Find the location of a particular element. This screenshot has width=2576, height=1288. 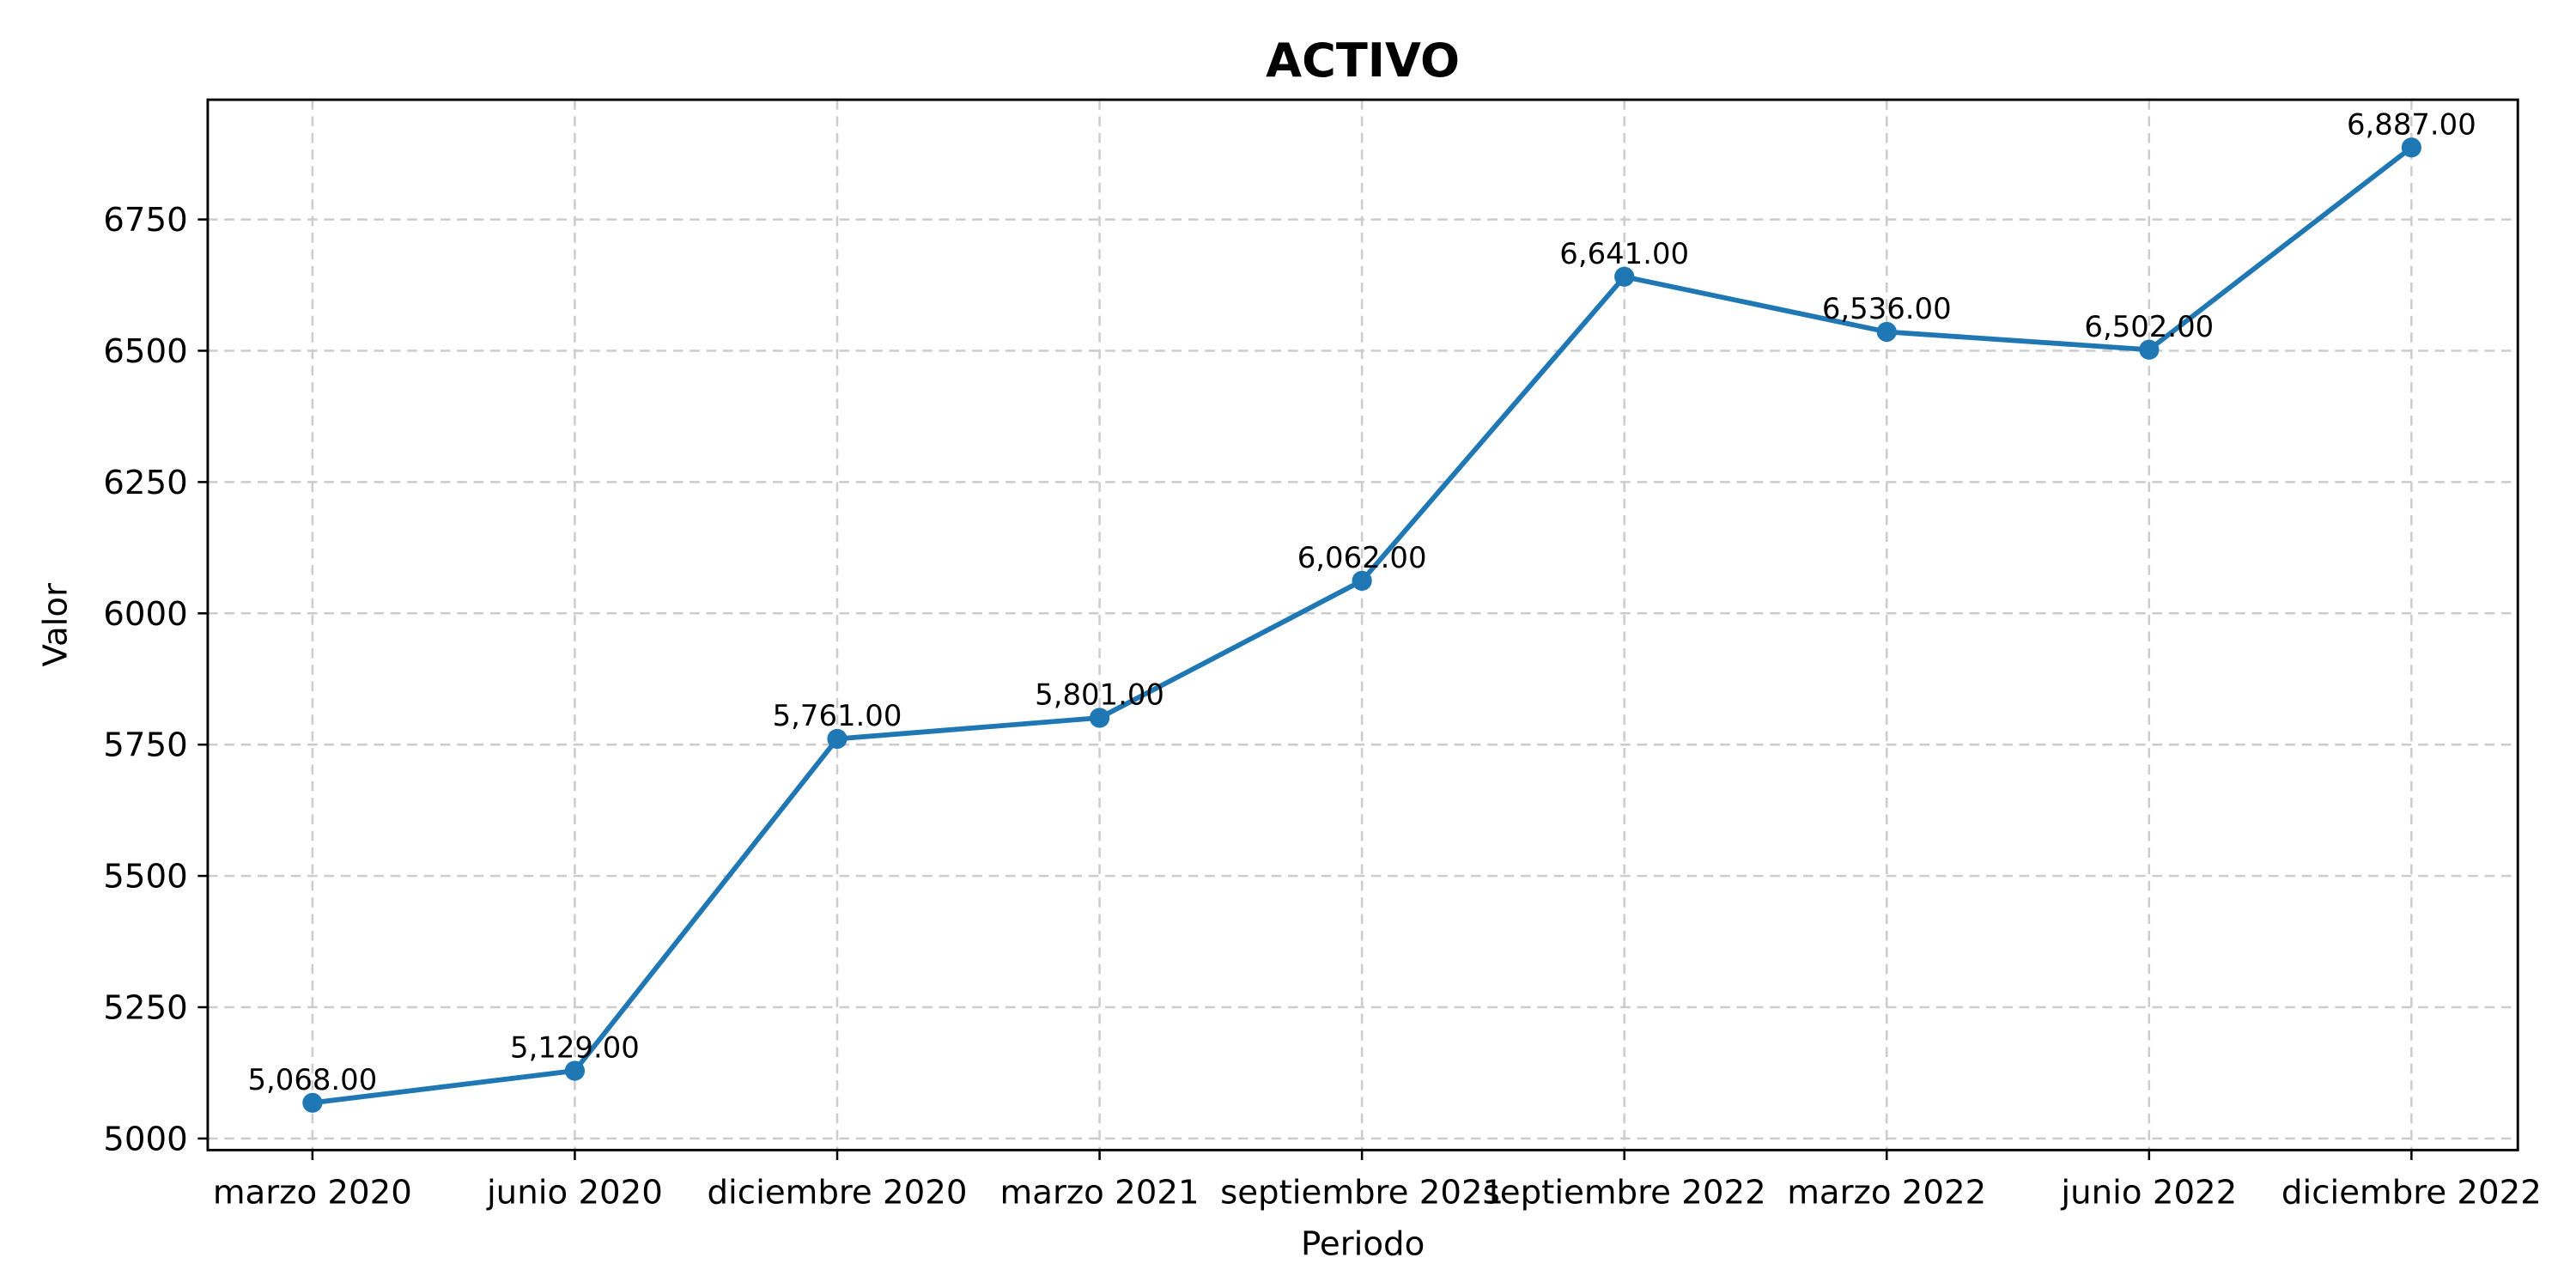

y-tick-label: 6500 is located at coordinates (145, 351).